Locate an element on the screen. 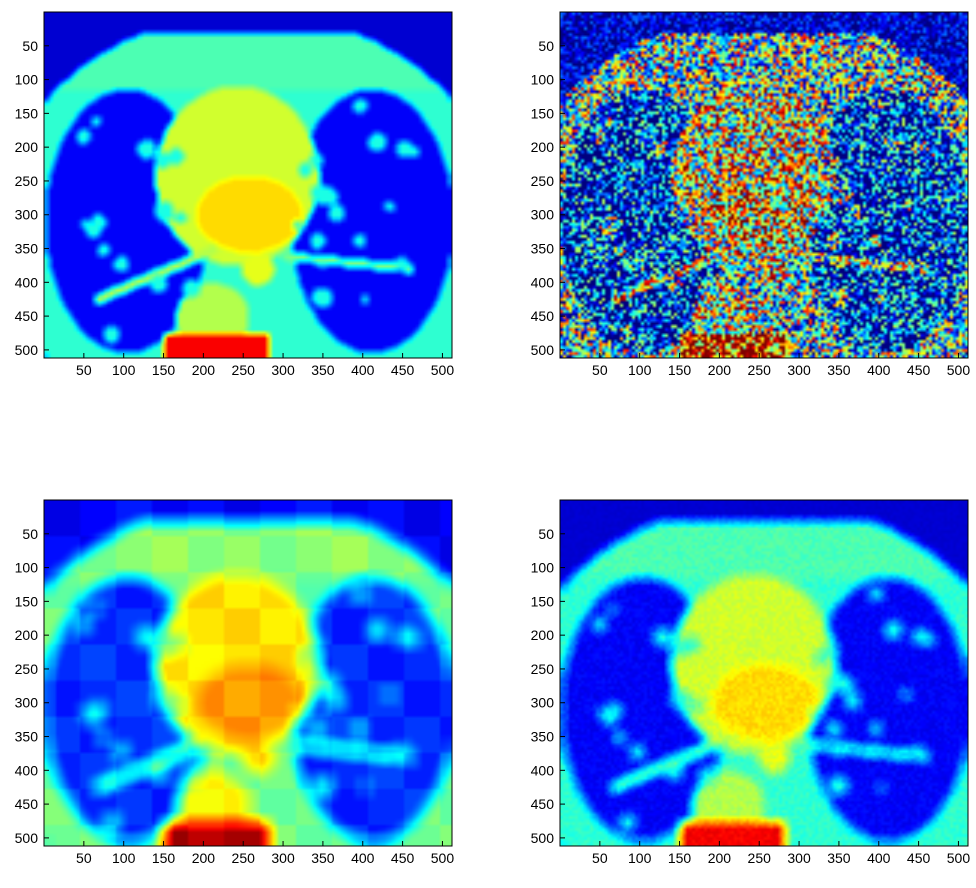  y-tick: 350 is located at coordinates (32, 249).